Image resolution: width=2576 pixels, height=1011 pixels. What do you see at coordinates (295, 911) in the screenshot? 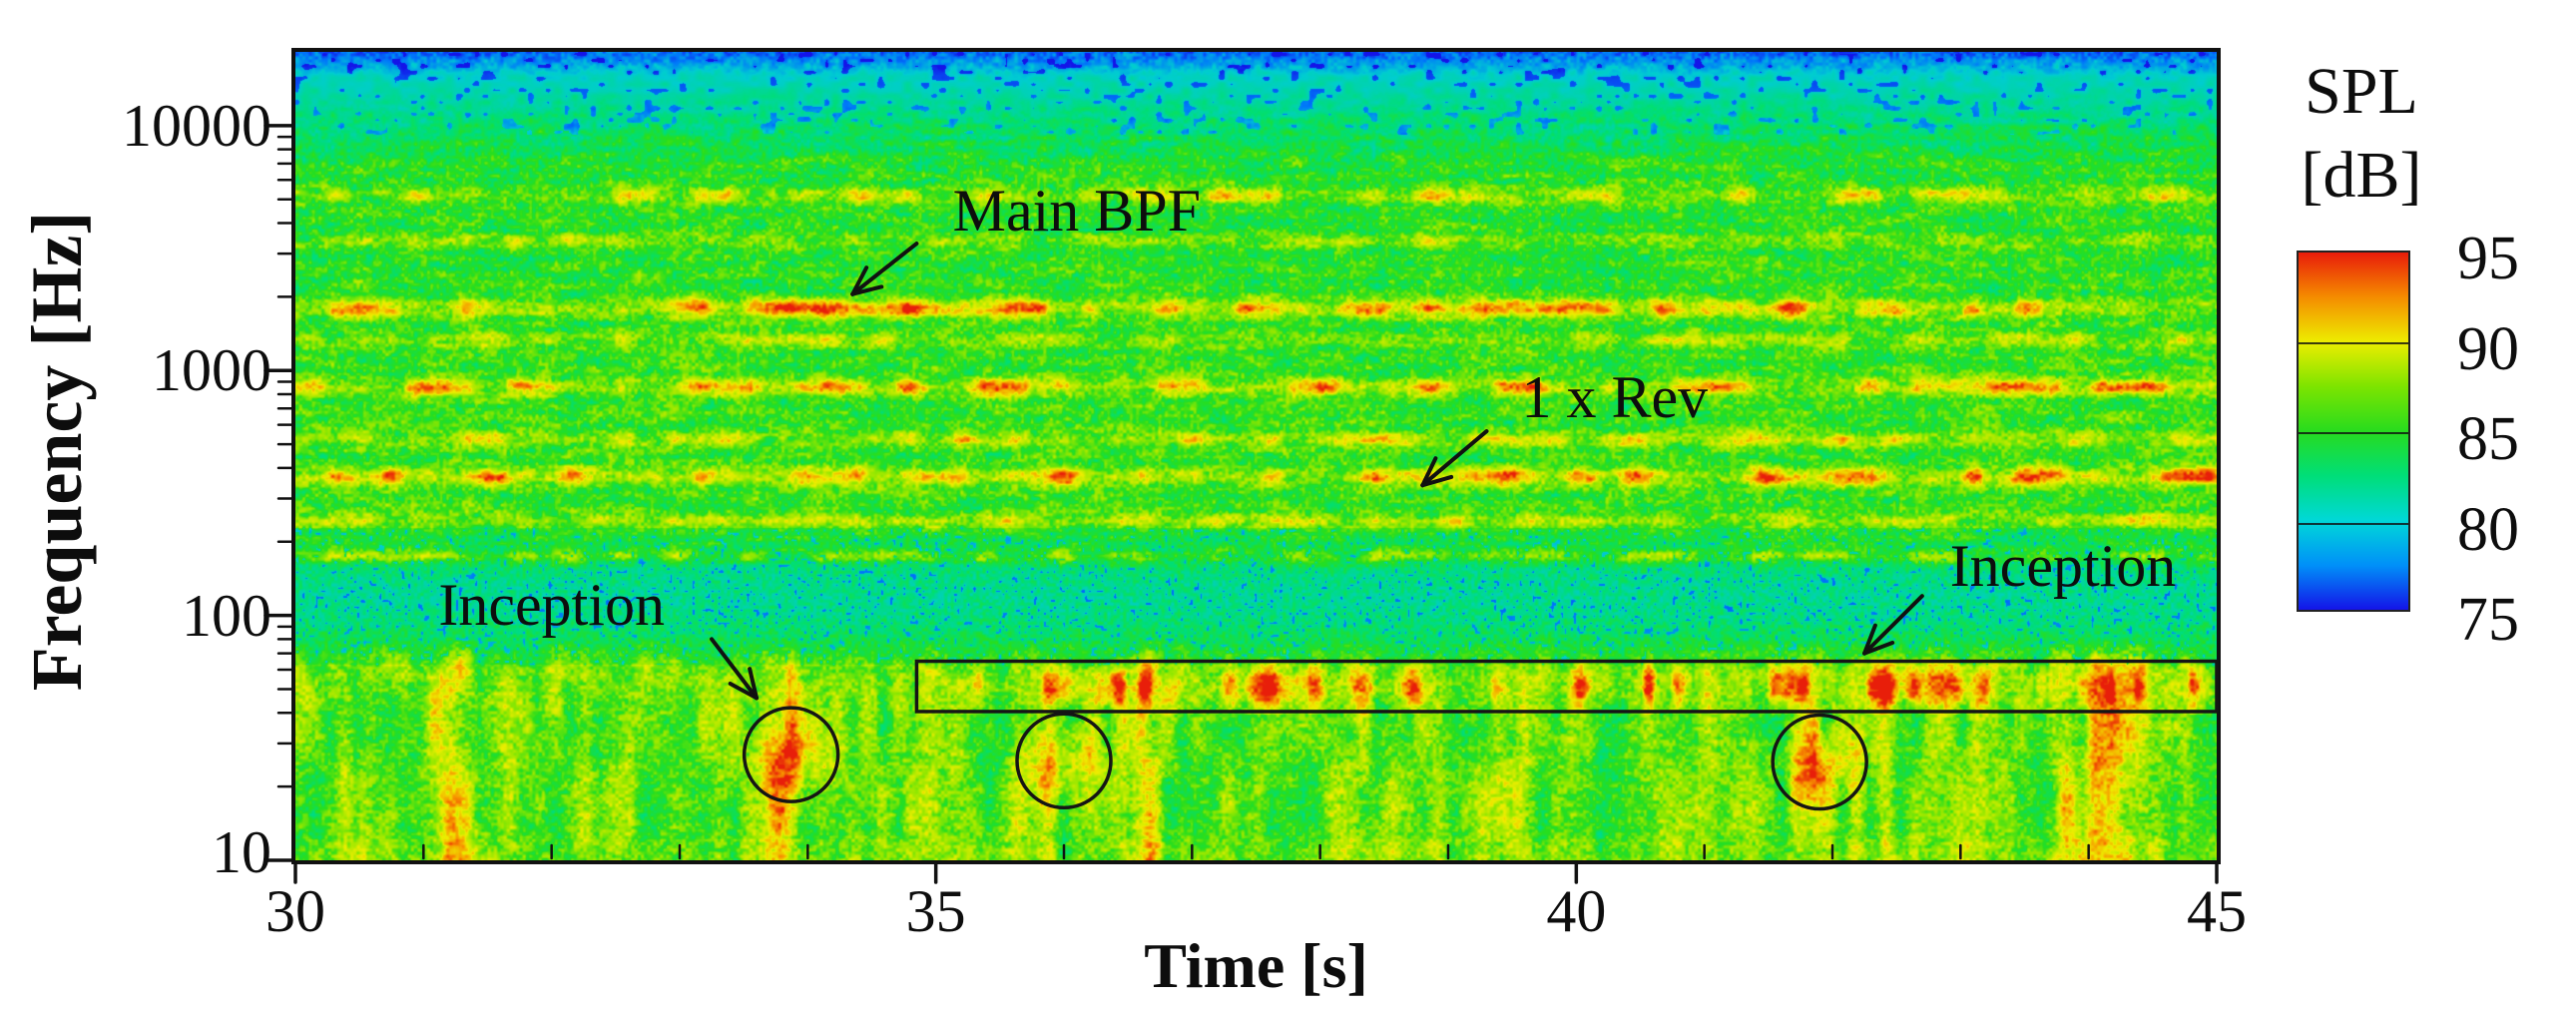
I see `x-tick-label: 30` at bounding box center [295, 911].